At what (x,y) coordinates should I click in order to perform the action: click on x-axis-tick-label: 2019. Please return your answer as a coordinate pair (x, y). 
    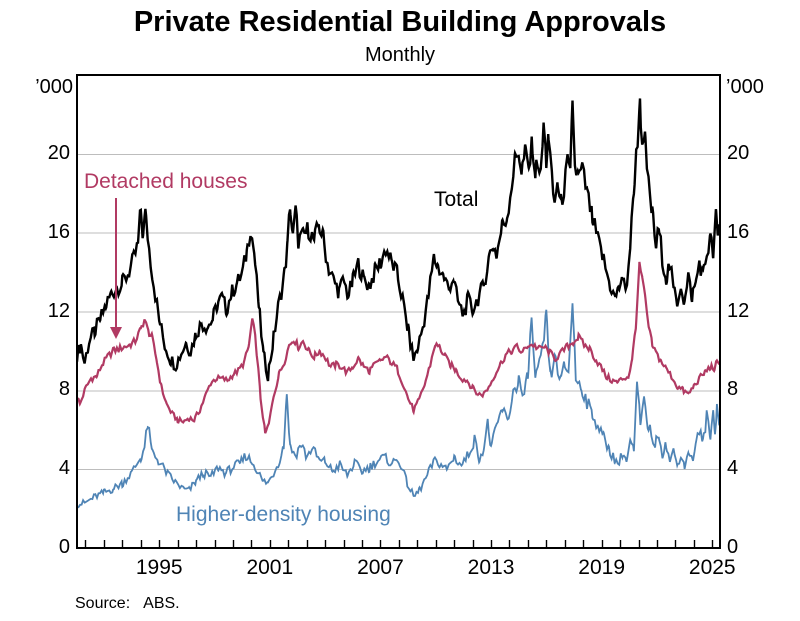
    Looking at the image, I should click on (601, 567).